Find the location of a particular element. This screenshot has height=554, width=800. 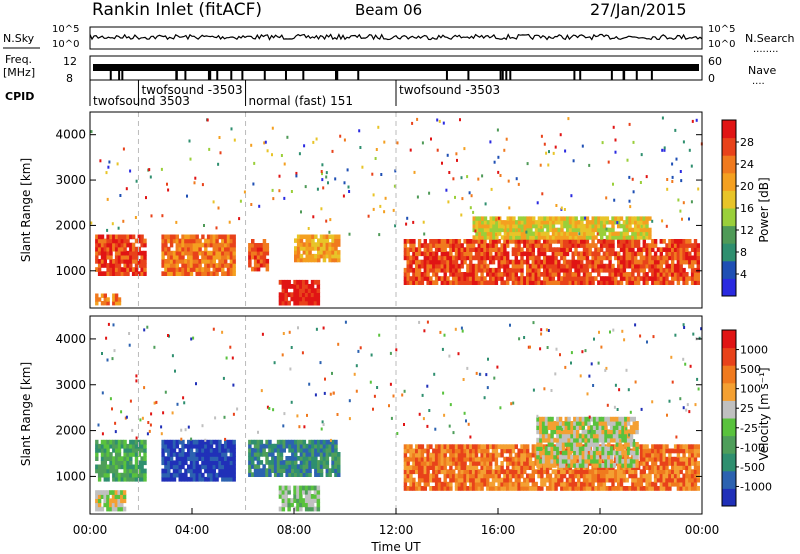

velocity-colorbar-swatch is located at coordinates (729, 497).